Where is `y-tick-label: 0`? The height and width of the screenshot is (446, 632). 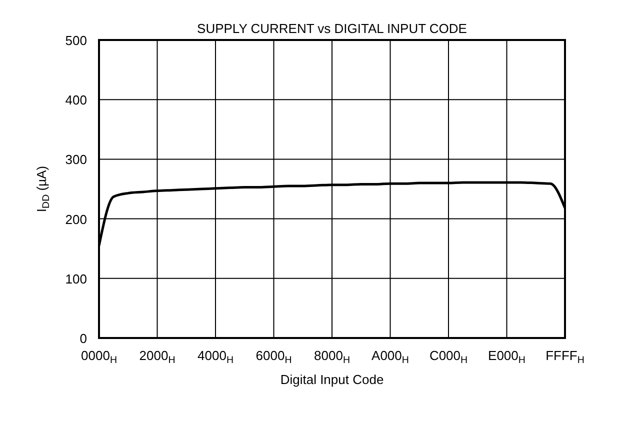 y-tick-label: 0 is located at coordinates (83, 338).